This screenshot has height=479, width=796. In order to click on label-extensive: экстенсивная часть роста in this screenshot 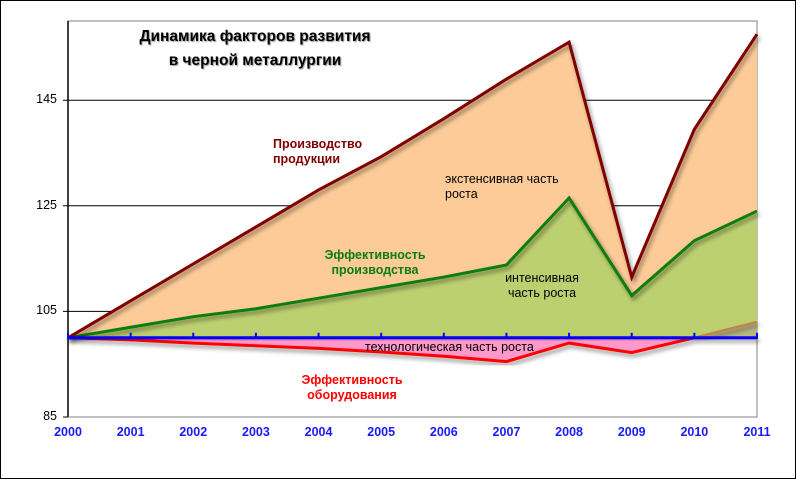, I will do `click(502, 186)`.